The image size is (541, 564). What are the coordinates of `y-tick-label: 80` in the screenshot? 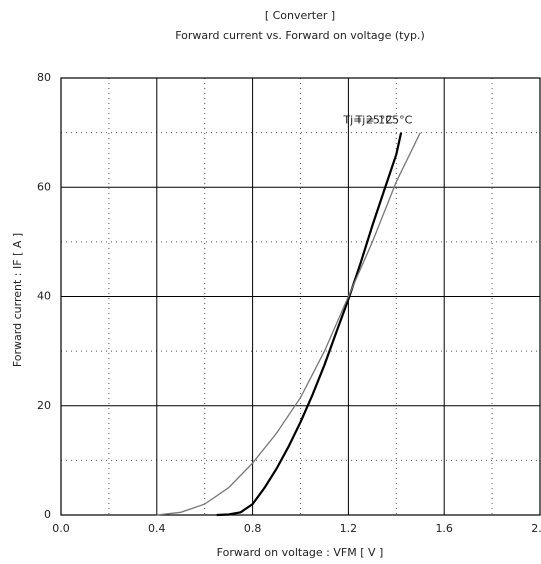 It's located at (44, 77).